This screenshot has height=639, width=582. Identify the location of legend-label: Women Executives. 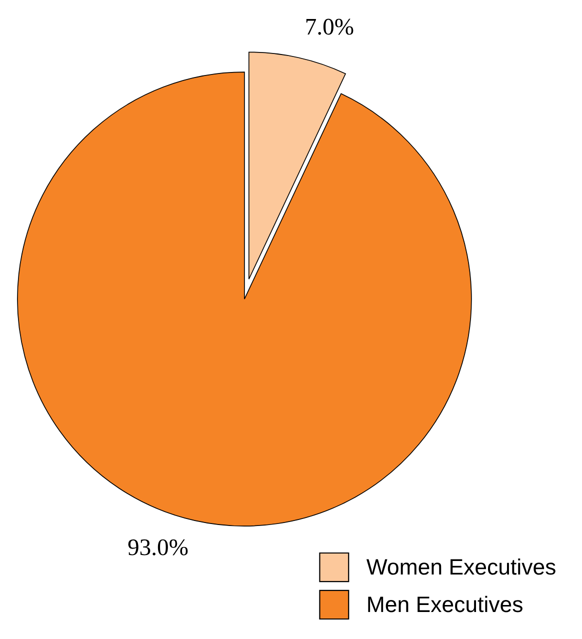
(461, 566).